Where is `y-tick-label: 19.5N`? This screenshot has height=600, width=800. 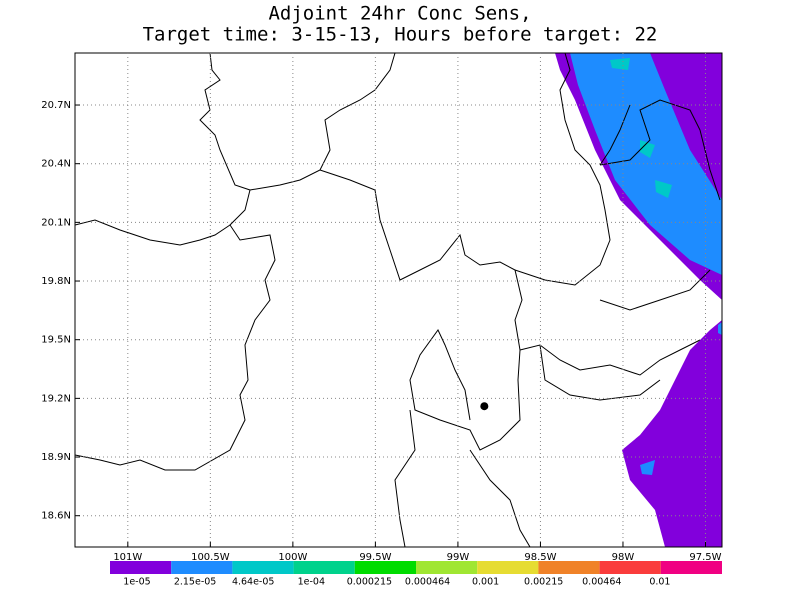 y-tick-label: 19.5N is located at coordinates (56, 340).